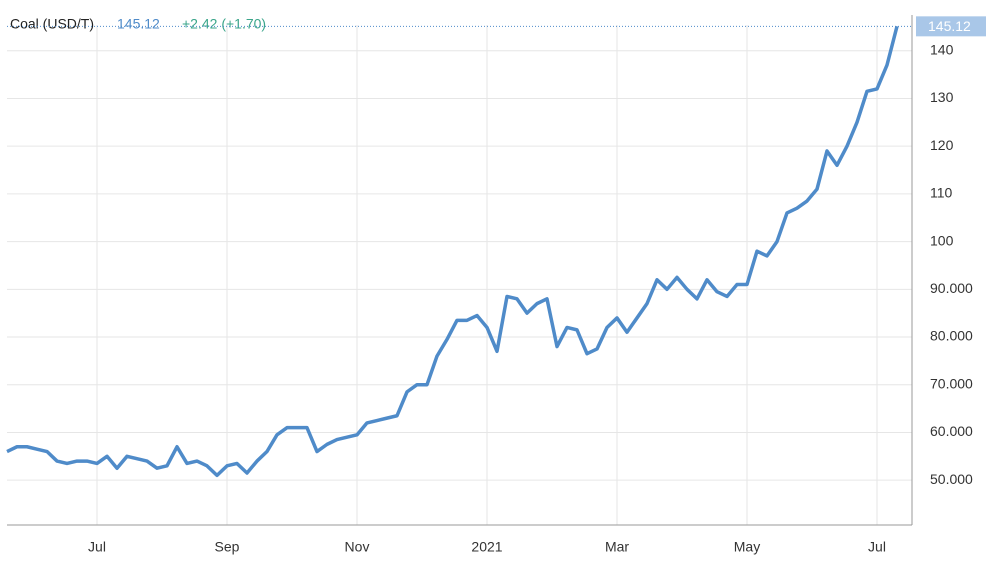 The width and height of the screenshot is (1000, 570). Describe the element at coordinates (224, 24) in the screenshot. I see `change: +2.42 (+1.70)` at that location.